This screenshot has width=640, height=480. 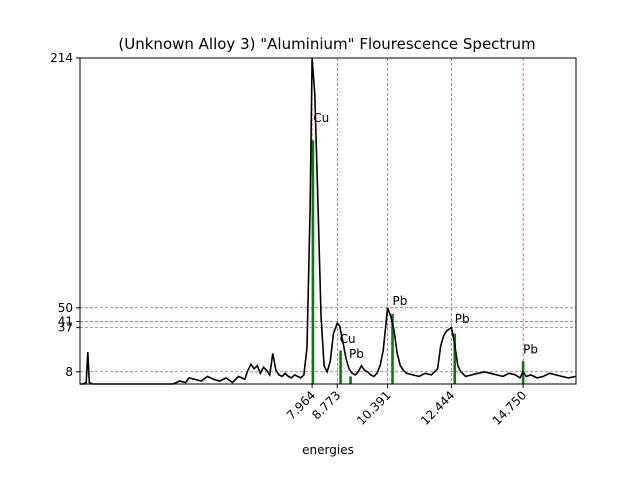 What do you see at coordinates (328, 450) in the screenshot?
I see `x-axis-label: energies` at bounding box center [328, 450].